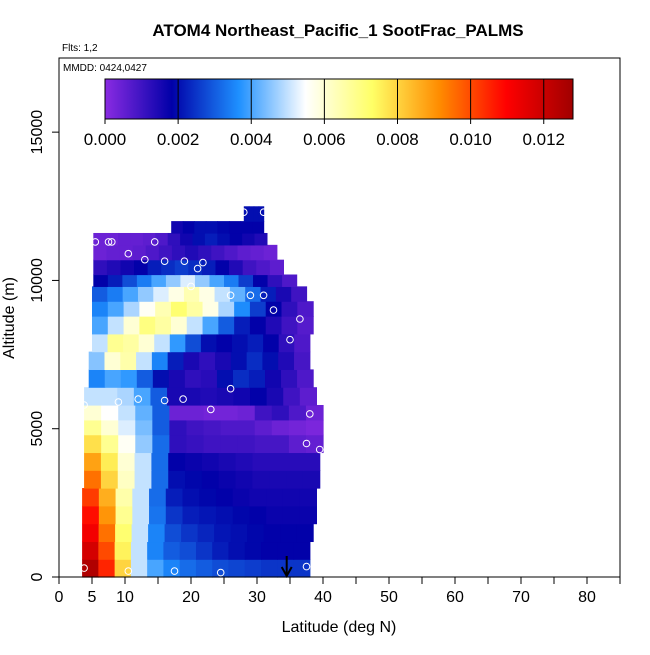  What do you see at coordinates (587, 597) in the screenshot?
I see `x-tick-label: 80` at bounding box center [587, 597].